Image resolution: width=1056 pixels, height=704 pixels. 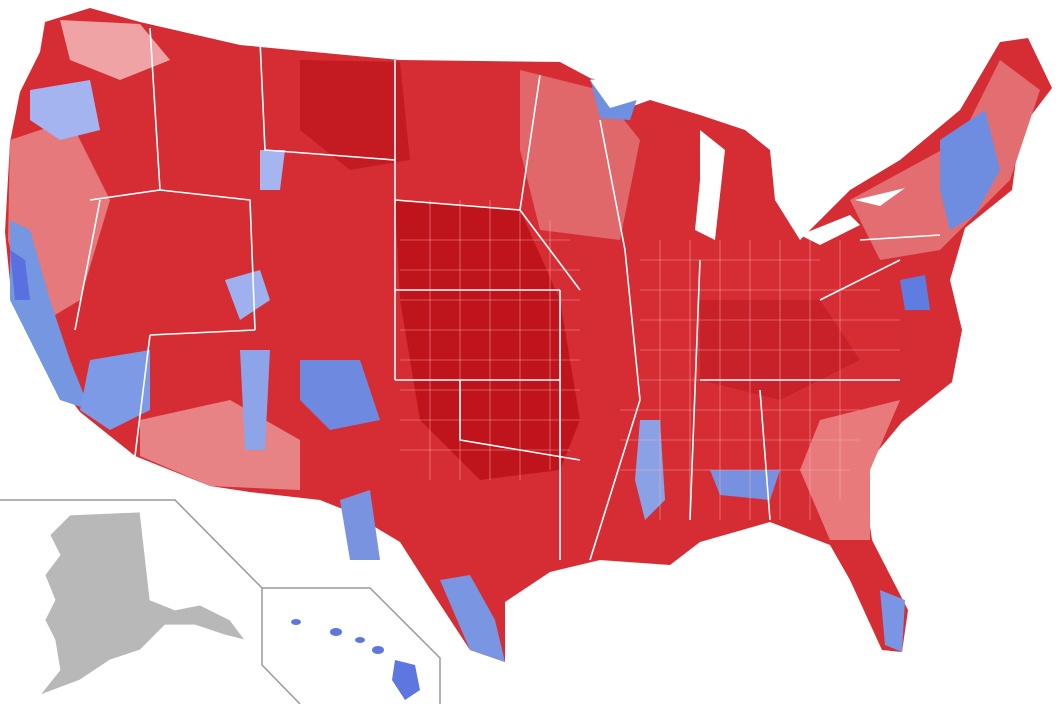 What do you see at coordinates (115, 50) in the screenshot?
I see `region-light` at bounding box center [115, 50].